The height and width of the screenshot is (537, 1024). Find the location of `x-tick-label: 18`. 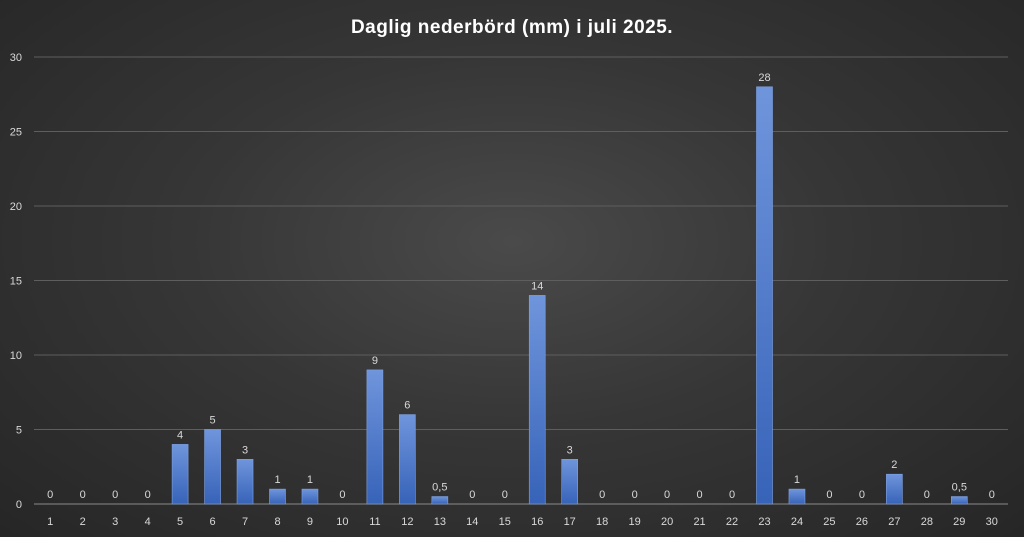

x-tick-label: 18 is located at coordinates (602, 522).